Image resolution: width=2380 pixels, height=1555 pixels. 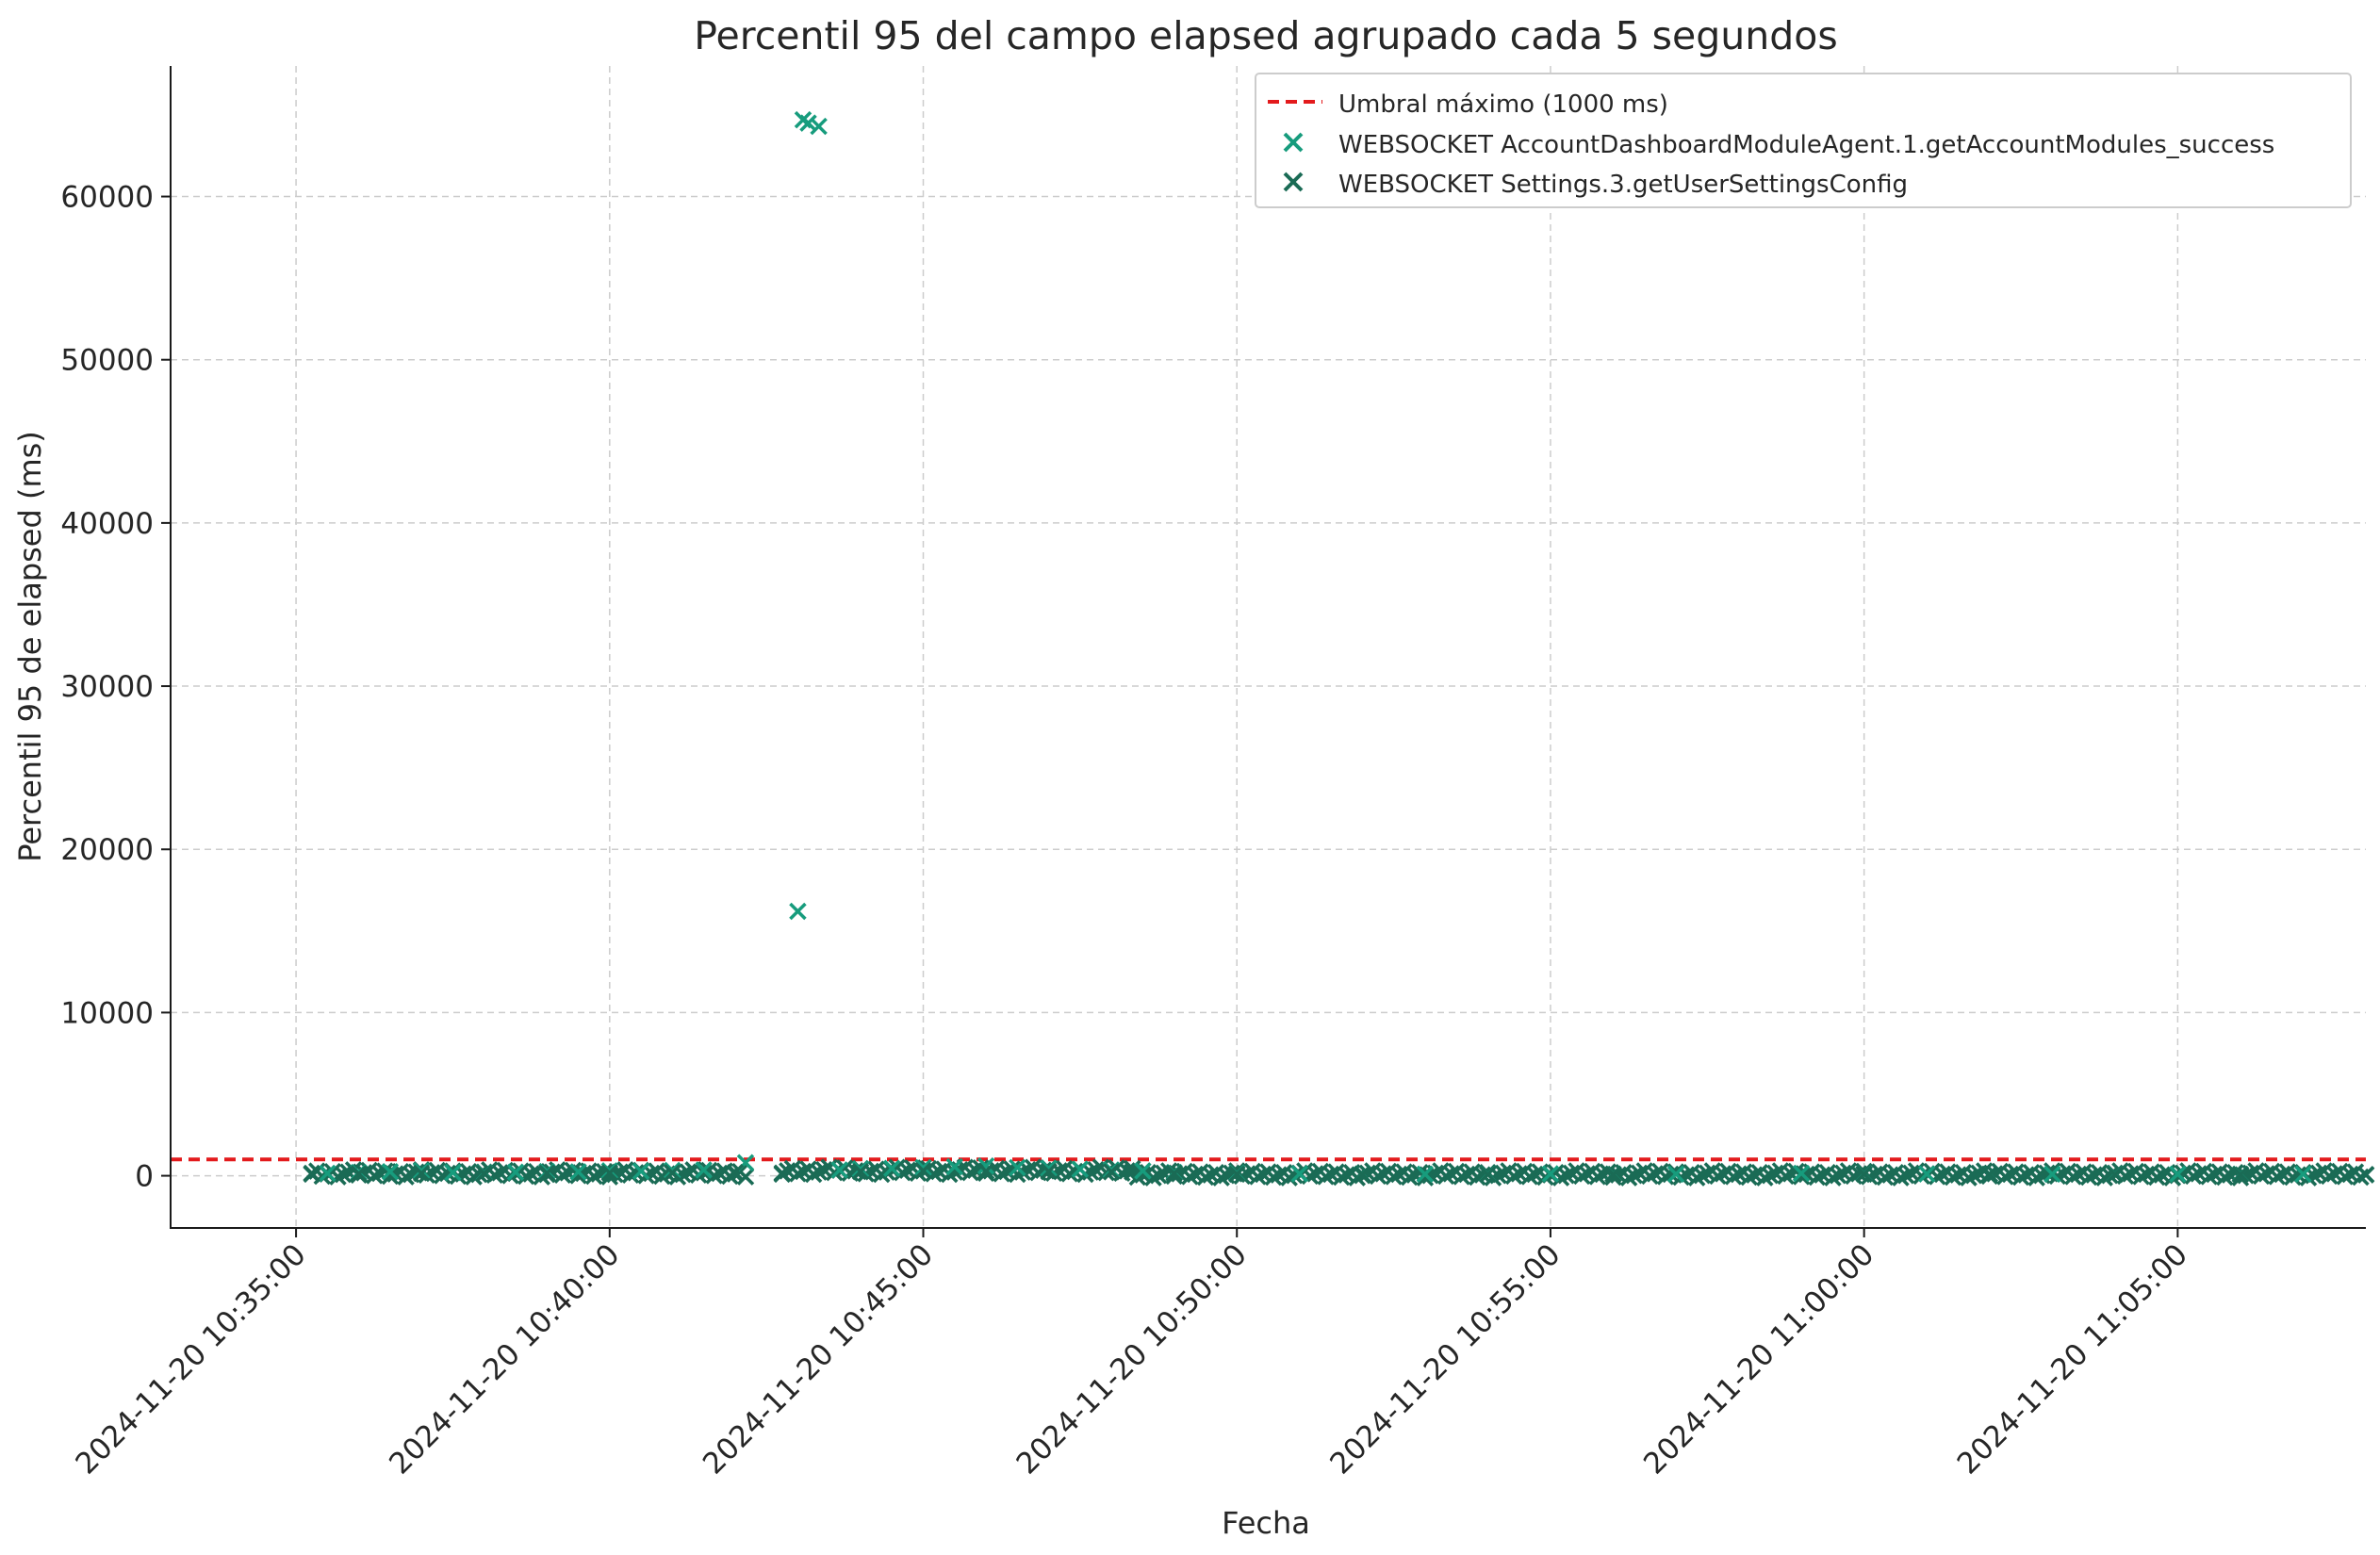 What do you see at coordinates (107, 687) in the screenshot?
I see `y-tick-label: 30000` at bounding box center [107, 687].